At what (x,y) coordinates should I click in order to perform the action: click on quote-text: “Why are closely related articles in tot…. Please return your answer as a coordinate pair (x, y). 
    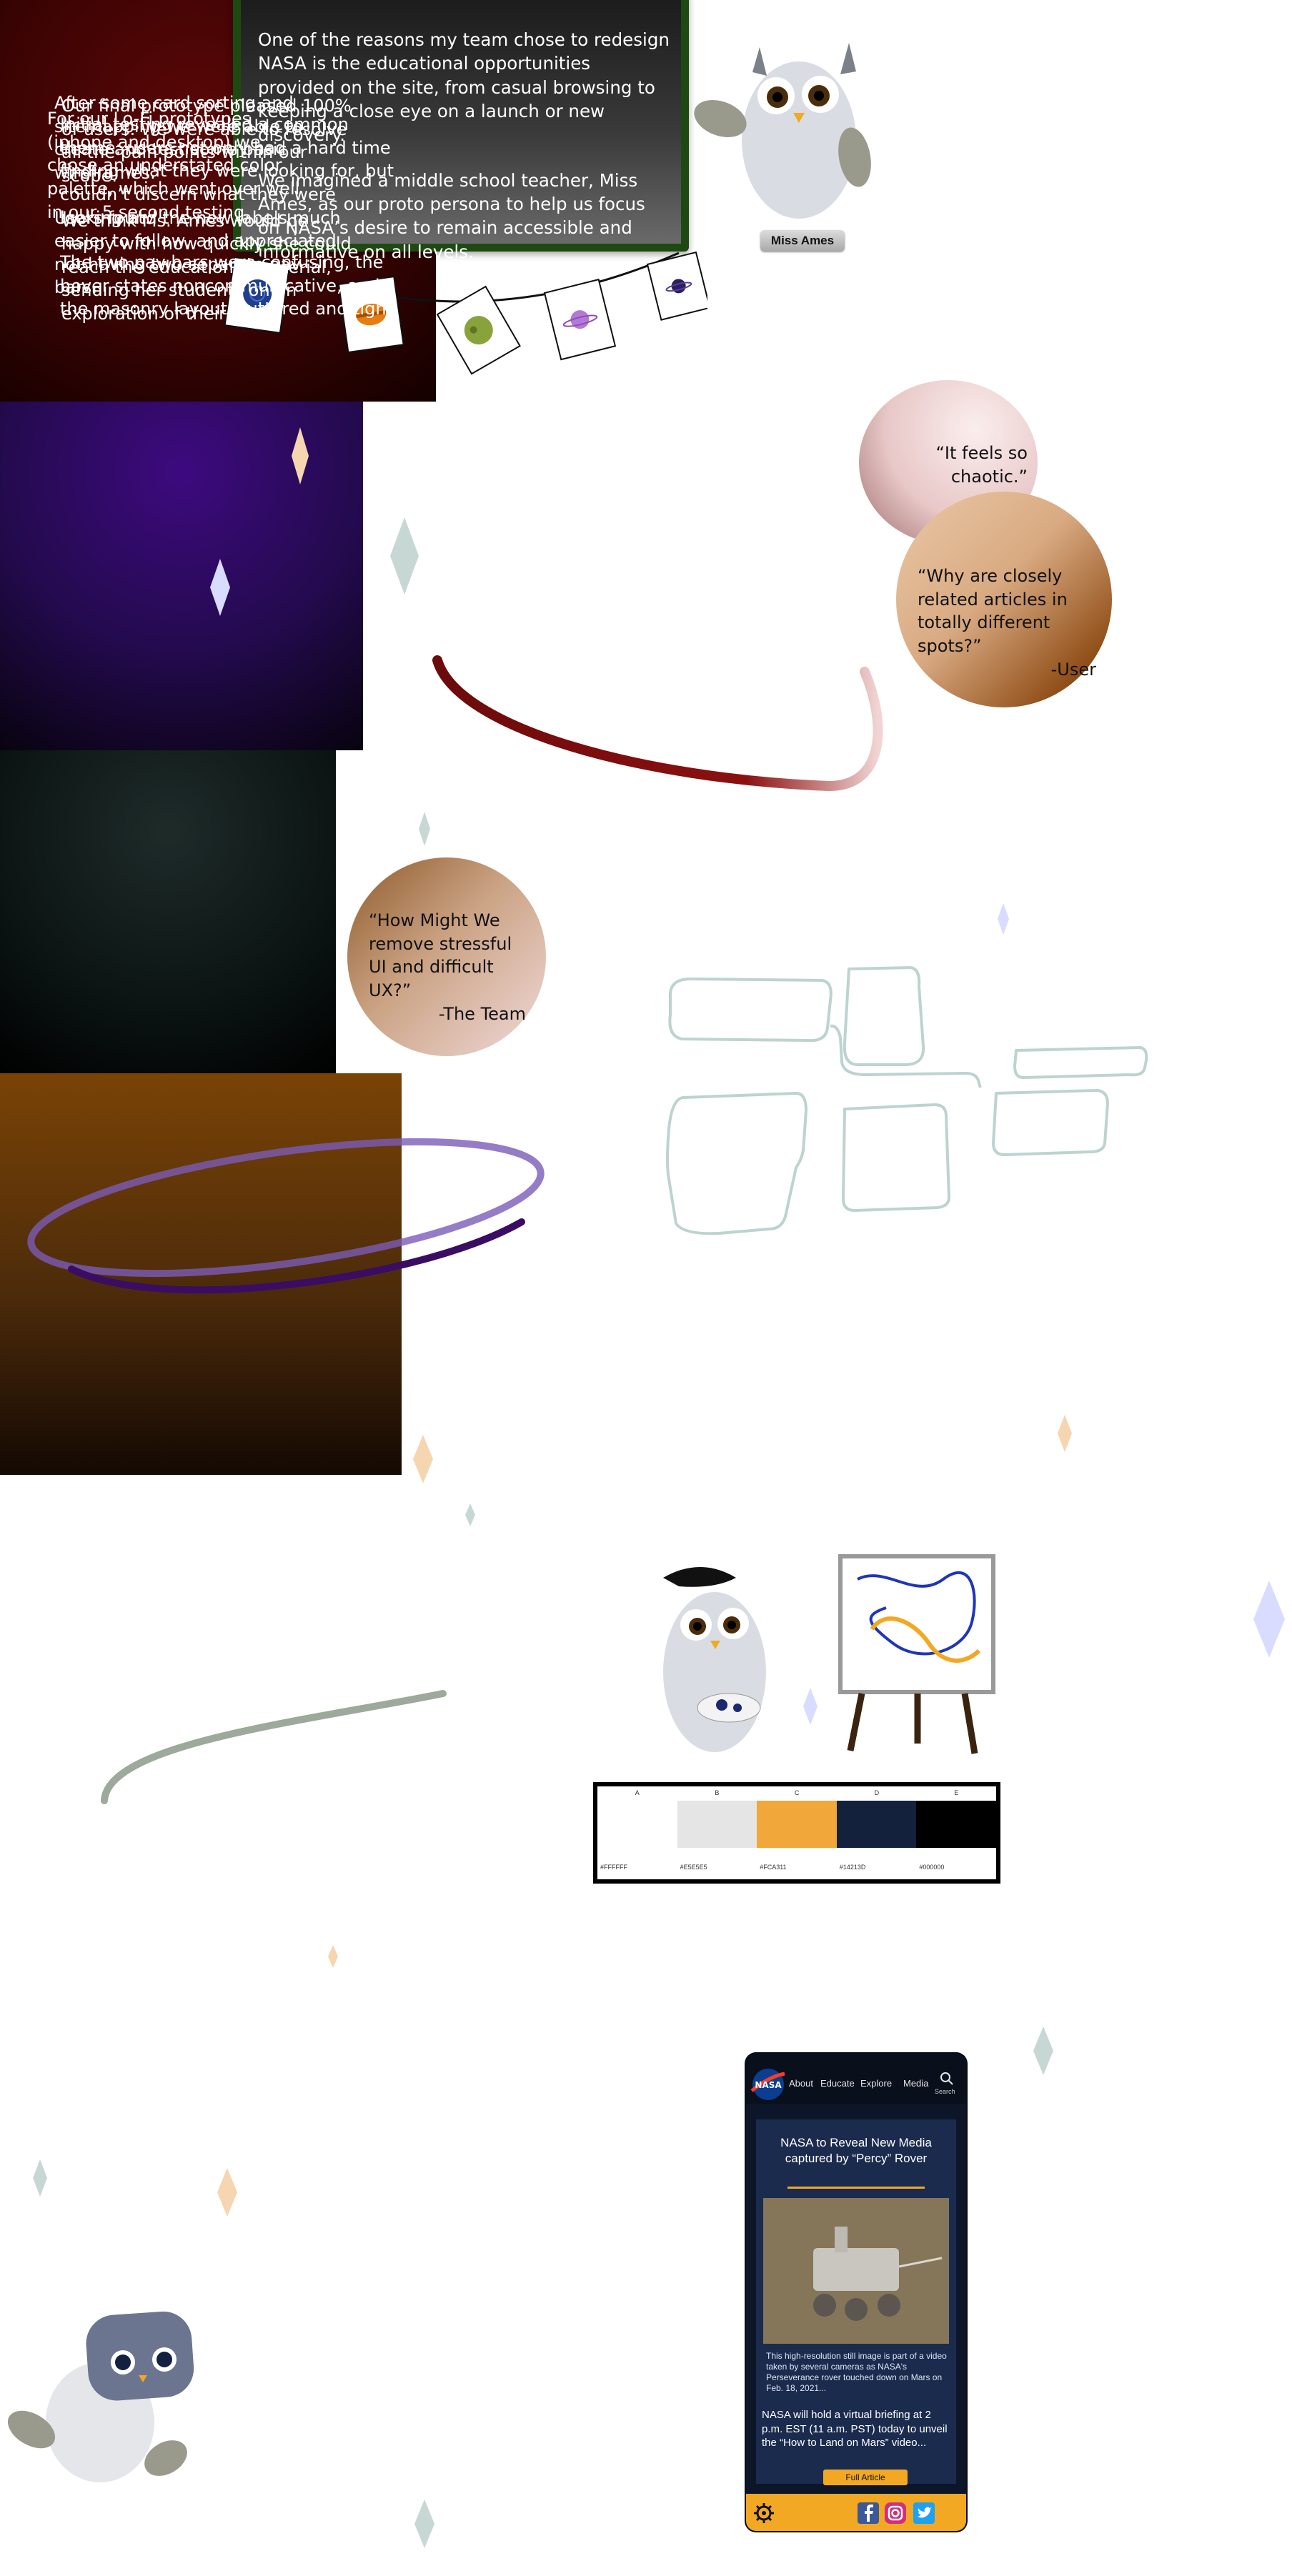
    Looking at the image, I should click on (993, 611).